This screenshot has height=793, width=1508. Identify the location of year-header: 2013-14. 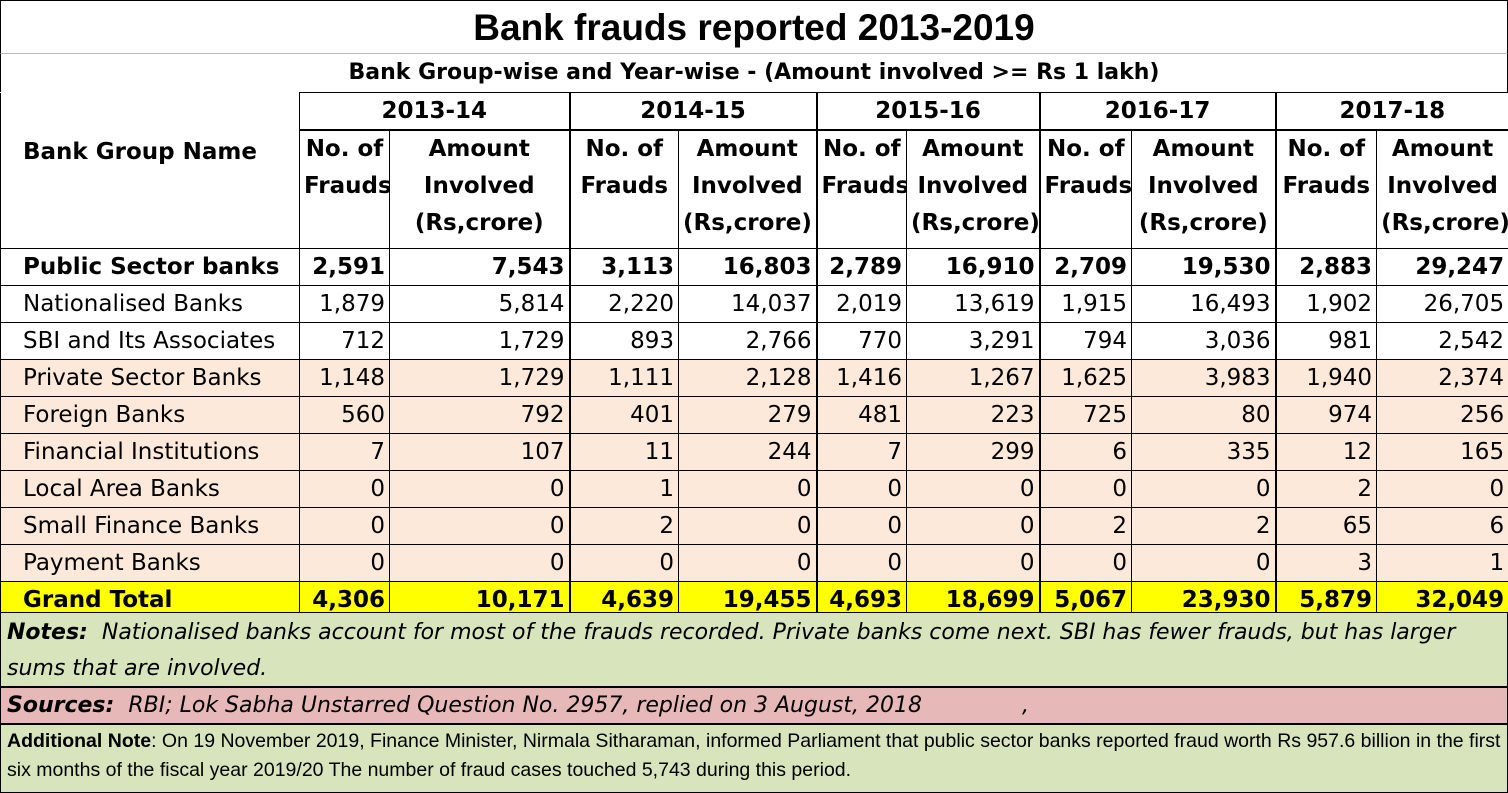
(434, 111).